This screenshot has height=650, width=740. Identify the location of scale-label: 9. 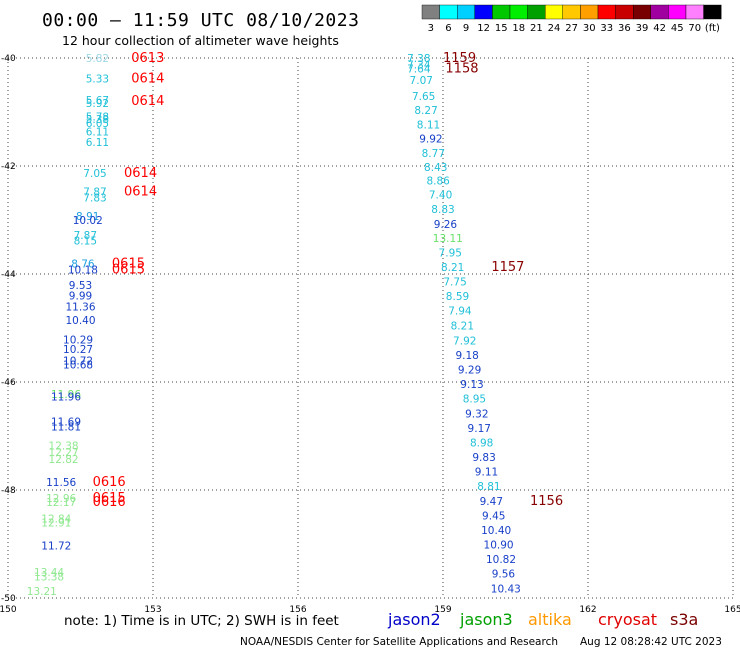
(466, 28).